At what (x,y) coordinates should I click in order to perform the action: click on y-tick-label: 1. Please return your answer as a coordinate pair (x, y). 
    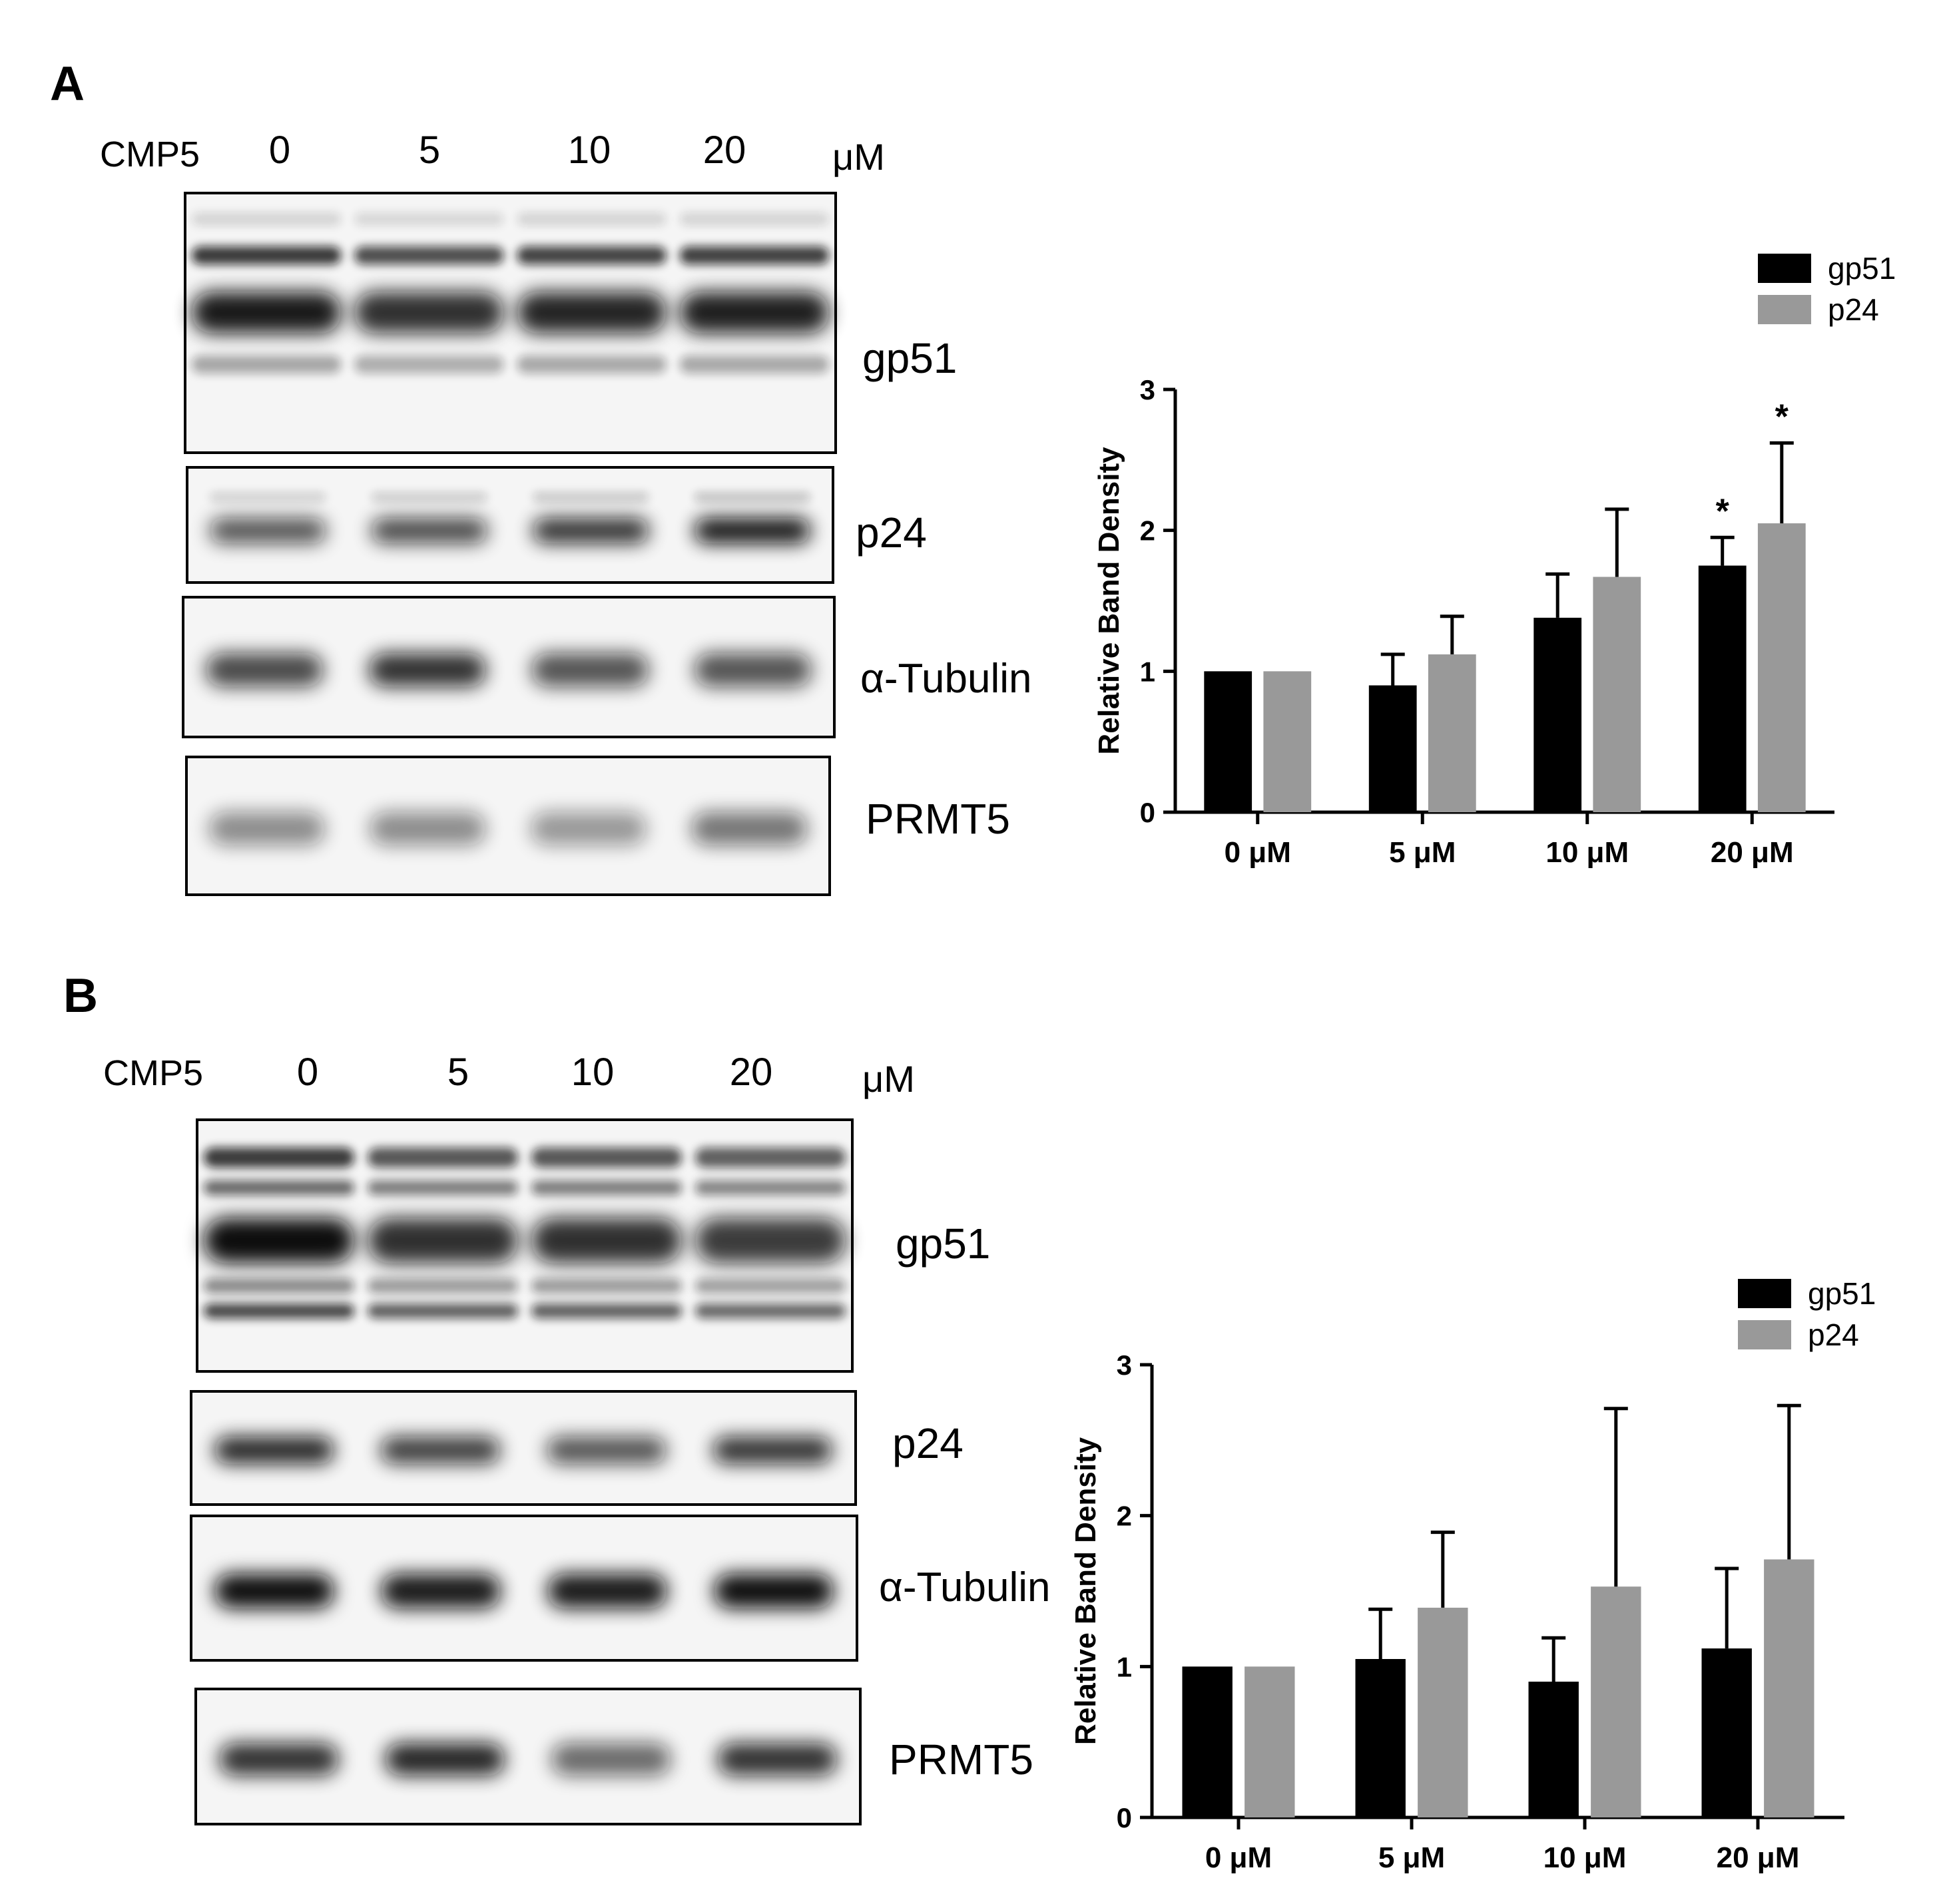
    Looking at the image, I should click on (1147, 671).